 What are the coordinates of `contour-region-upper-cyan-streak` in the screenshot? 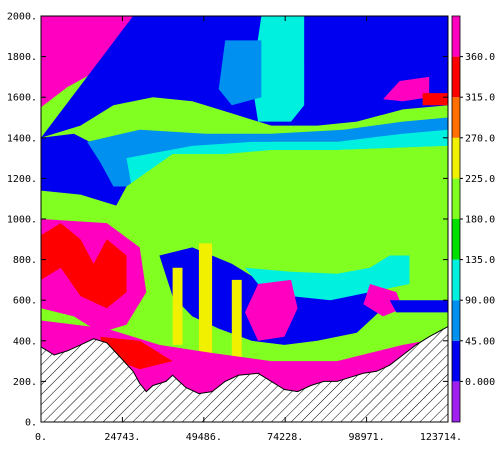 It's located at (278, 69).